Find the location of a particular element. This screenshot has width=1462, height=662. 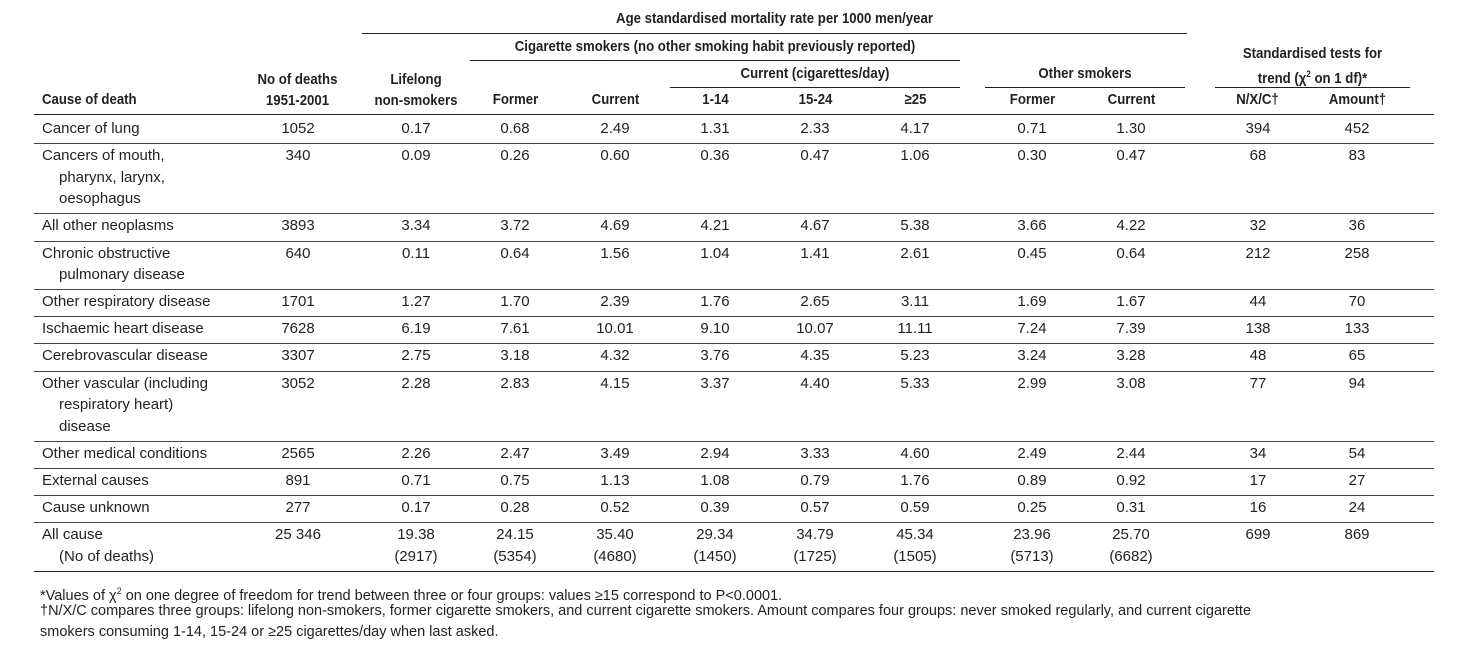

rate-other-former: 2.49 is located at coordinates (1032, 453).